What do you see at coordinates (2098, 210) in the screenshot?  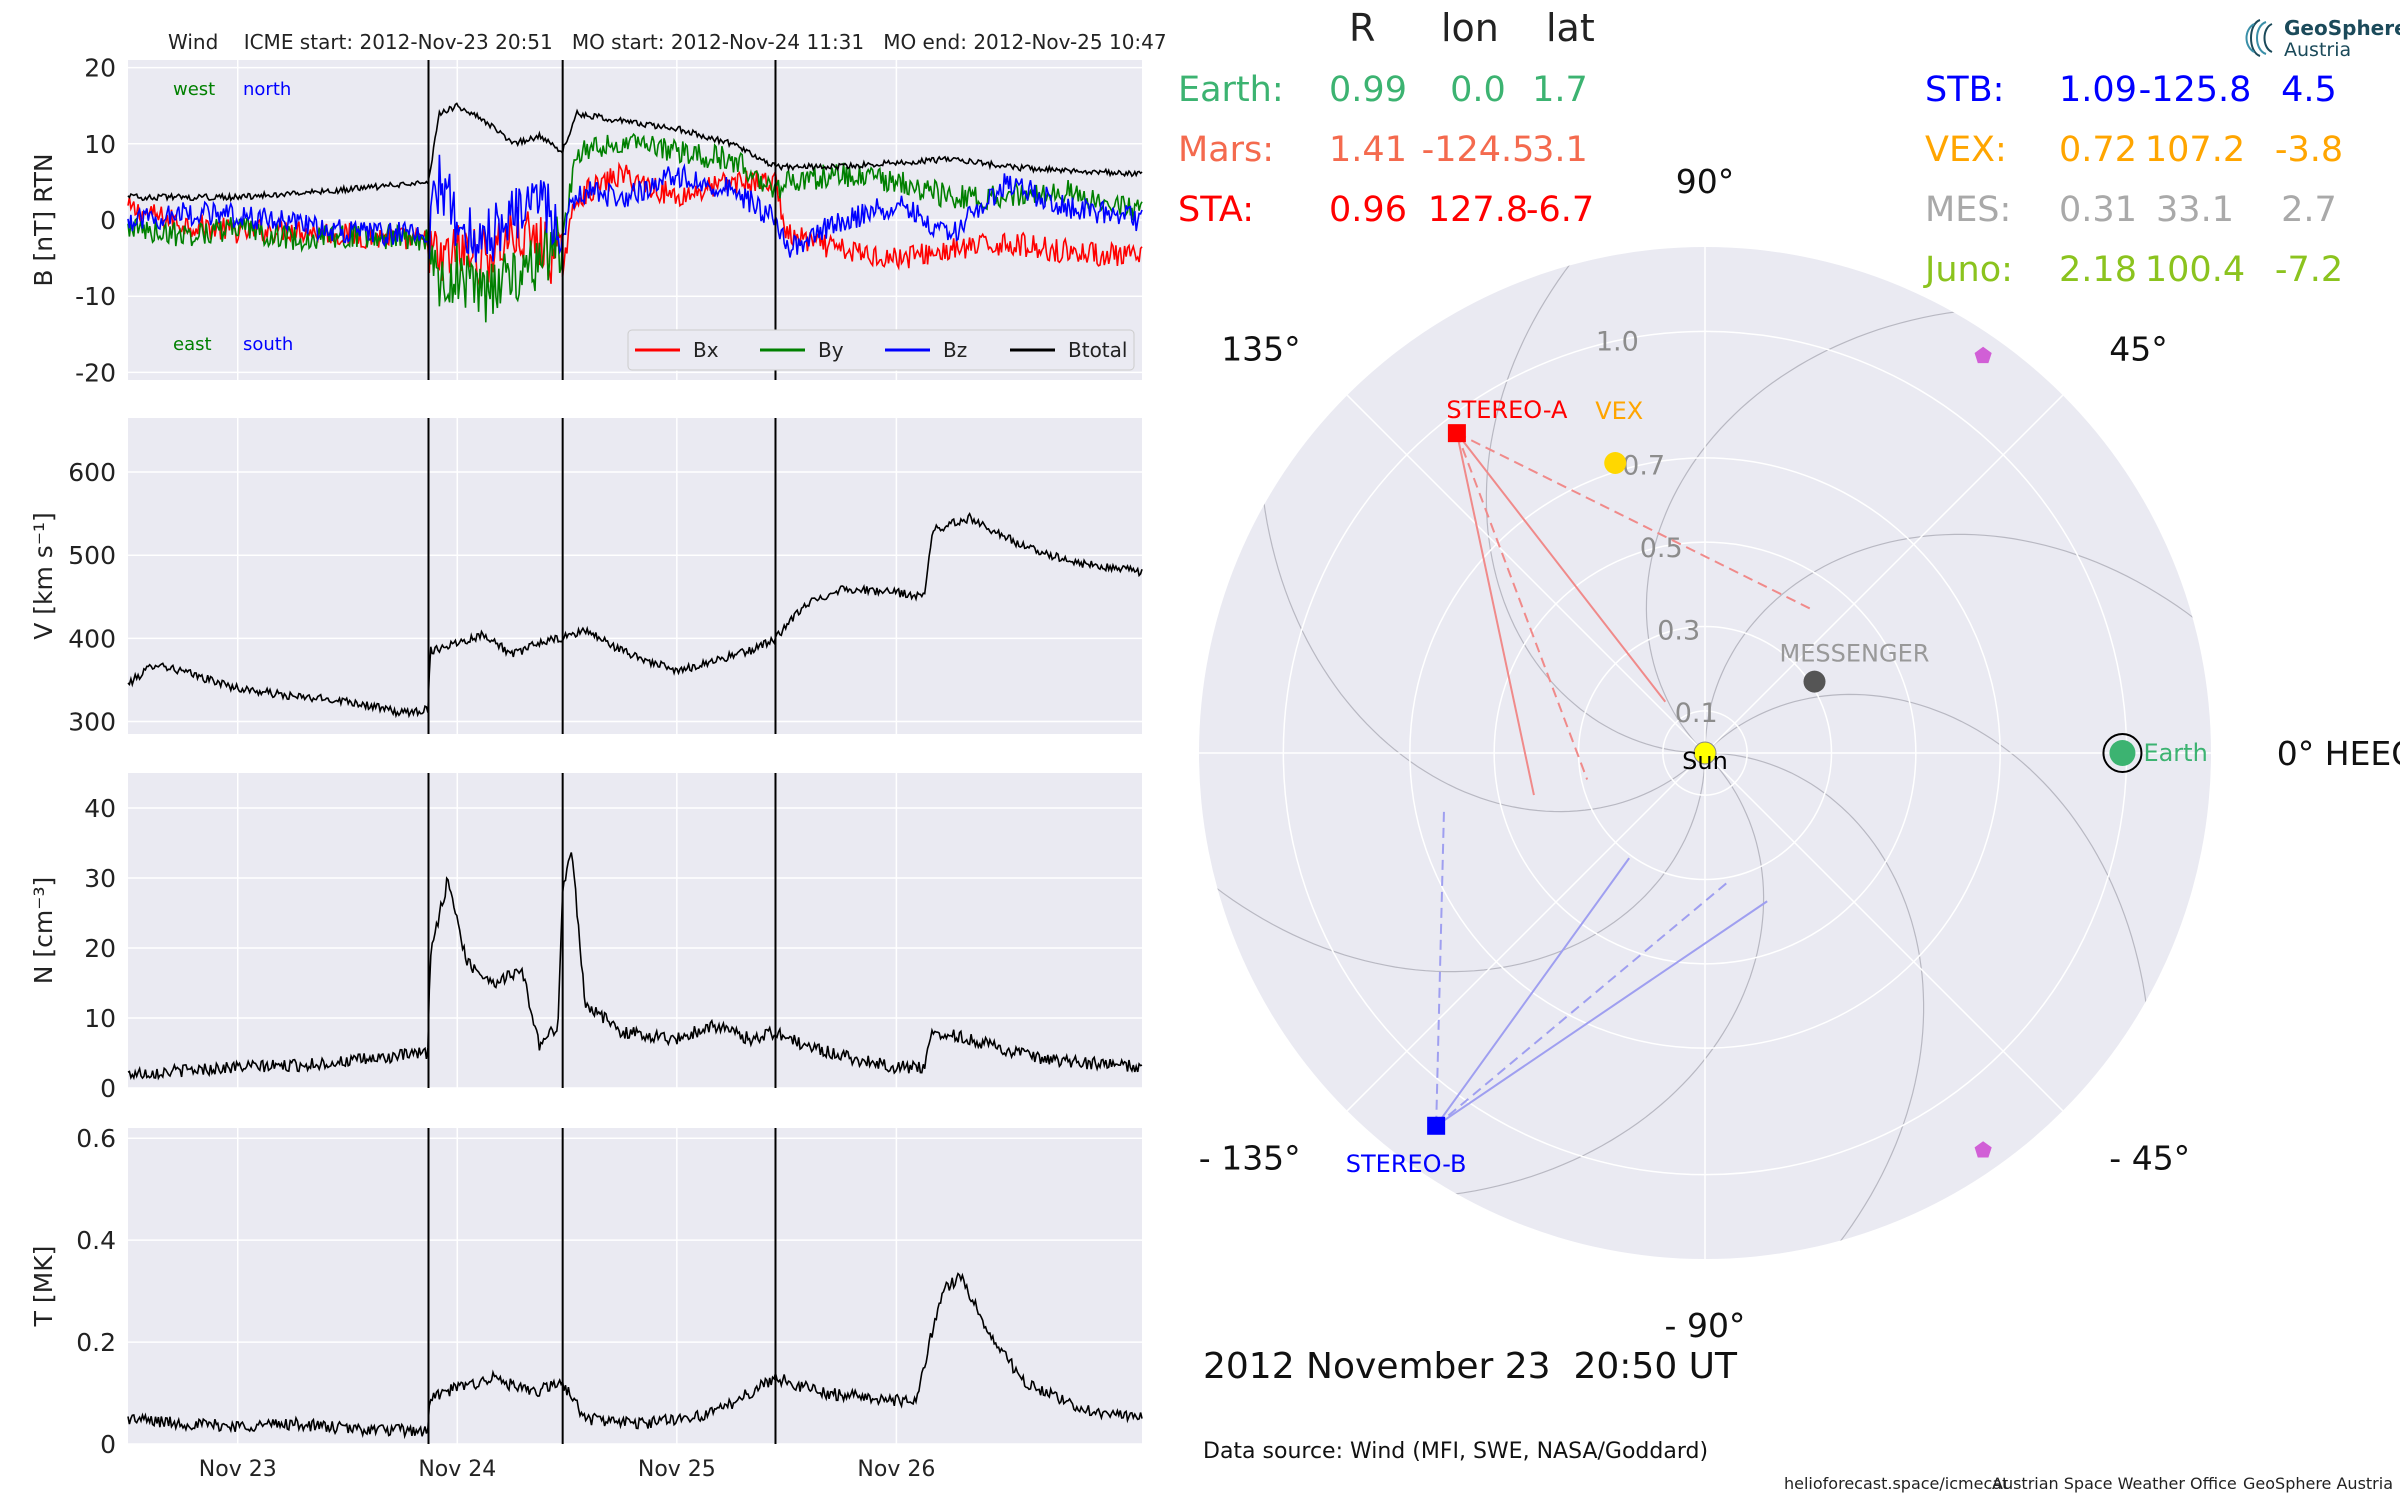 I see `table-row-r: 0.31` at bounding box center [2098, 210].